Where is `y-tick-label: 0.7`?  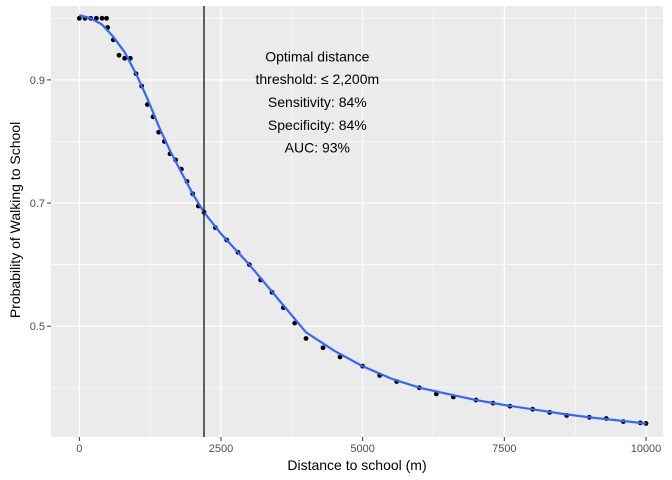
y-tick-label: 0.7 is located at coordinates (37, 204).